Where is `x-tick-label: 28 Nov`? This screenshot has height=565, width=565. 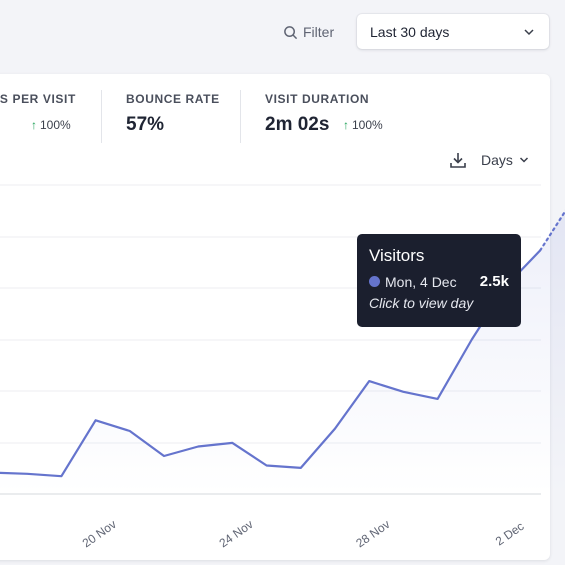
x-tick-label: 28 Nov is located at coordinates (372, 533).